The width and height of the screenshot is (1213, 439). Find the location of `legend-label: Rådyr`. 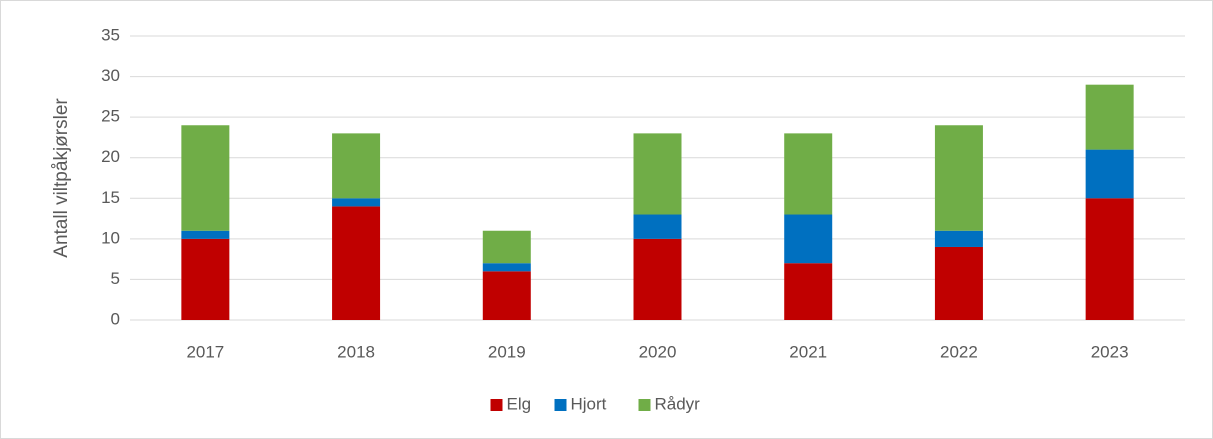

legend-label: Rådyr is located at coordinates (678, 403).